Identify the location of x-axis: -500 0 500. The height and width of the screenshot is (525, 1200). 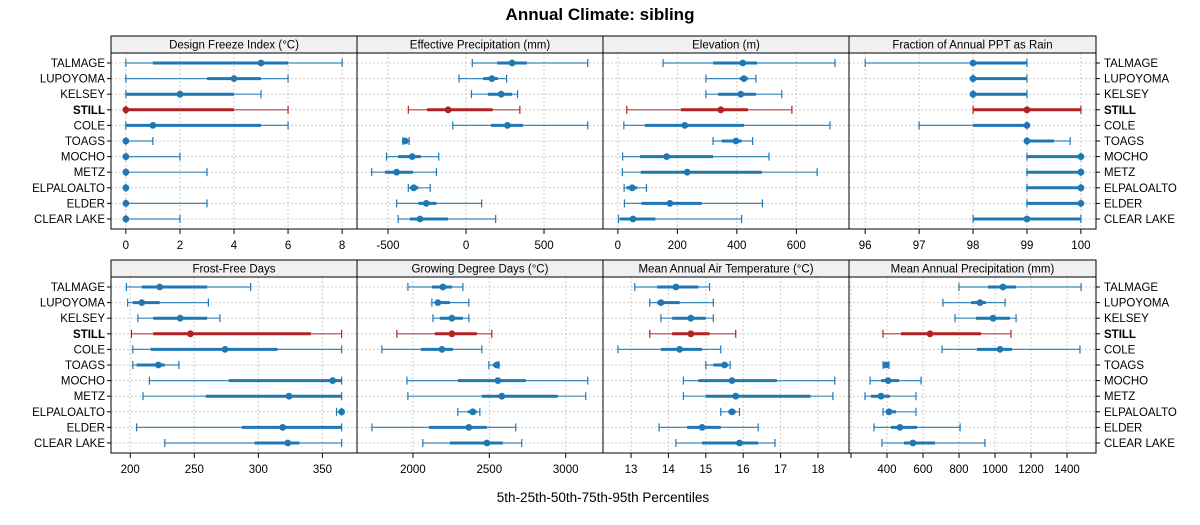
(465, 240).